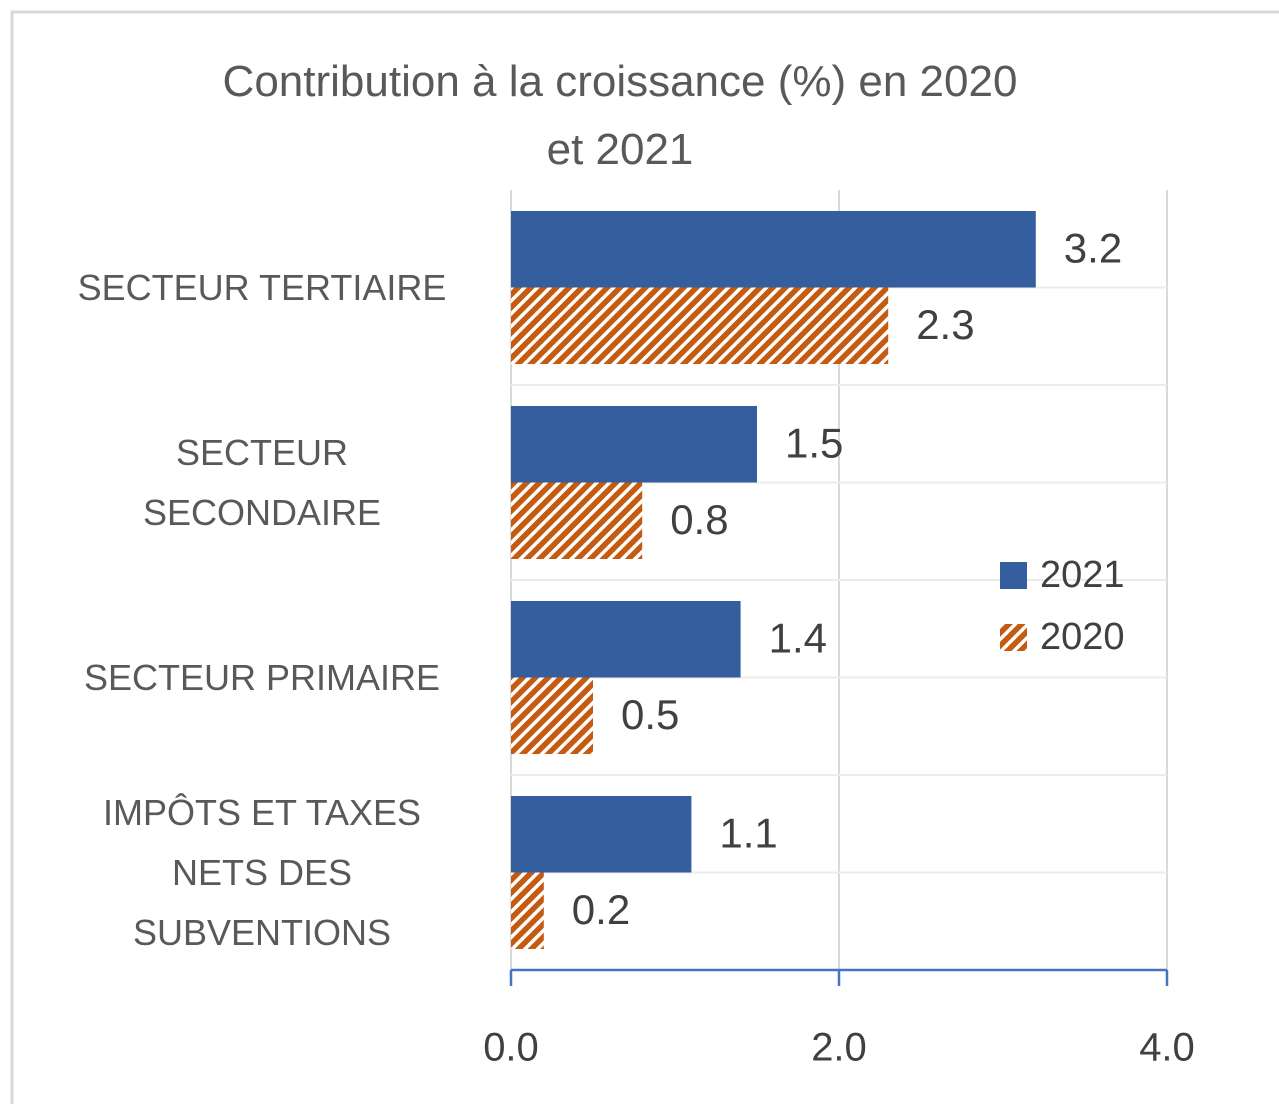 This screenshot has height=1104, width=1279. What do you see at coordinates (511, 1048) in the screenshot?
I see `x-tick-label: 0.0` at bounding box center [511, 1048].